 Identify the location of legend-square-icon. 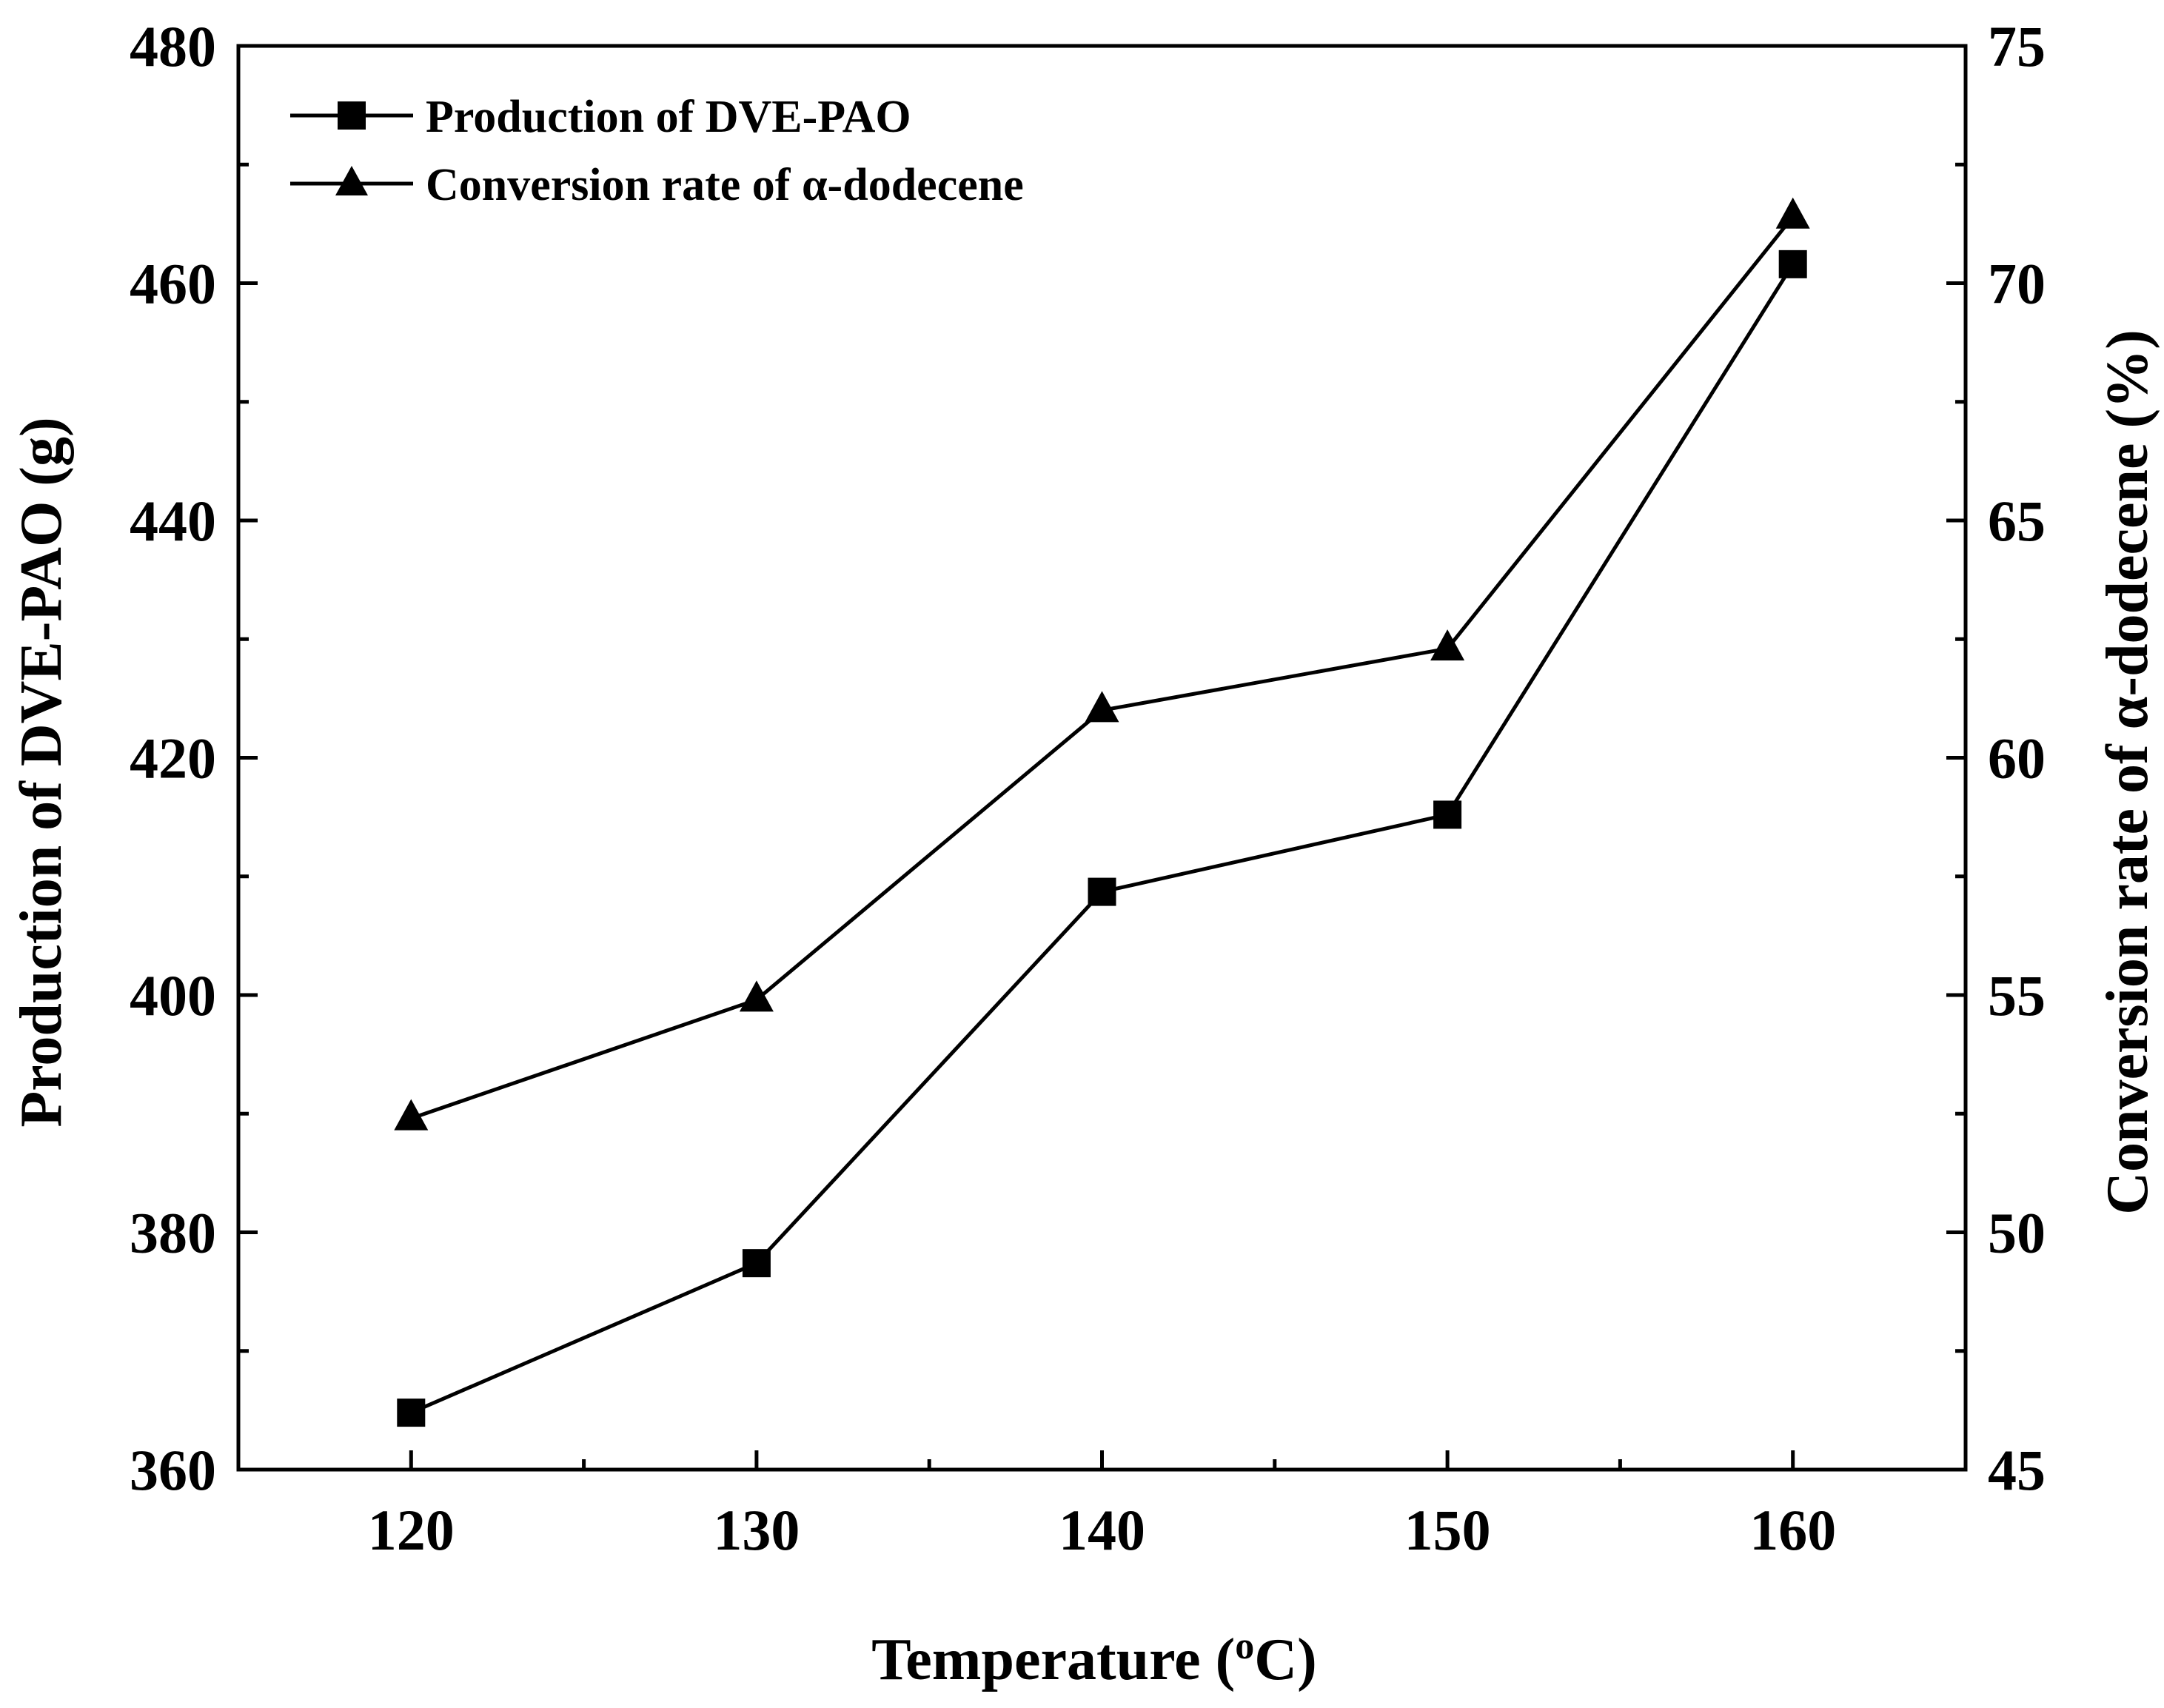
(352, 115).